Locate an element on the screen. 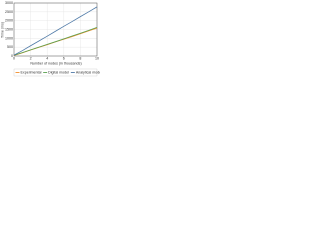  legend-box is located at coordinates (55, 72).